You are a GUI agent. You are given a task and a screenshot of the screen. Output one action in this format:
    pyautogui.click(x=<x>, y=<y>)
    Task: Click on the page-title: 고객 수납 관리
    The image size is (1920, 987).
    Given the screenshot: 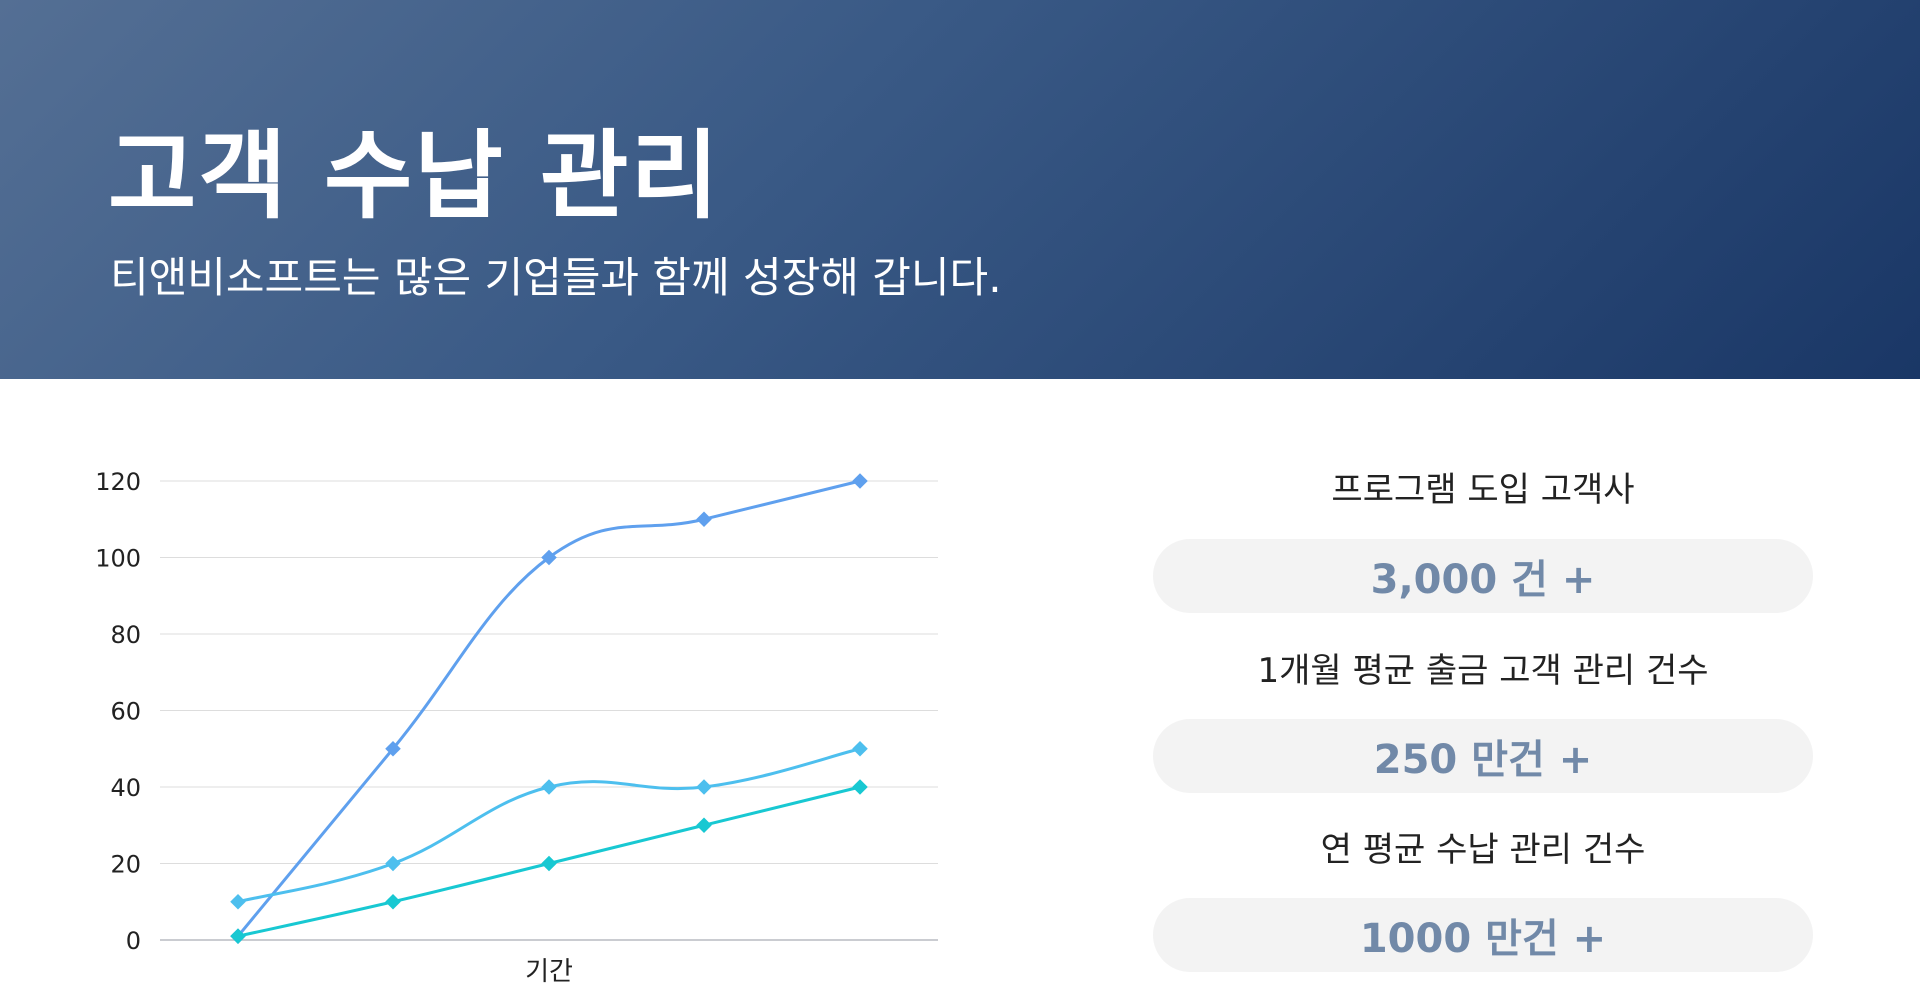 What is the action you would take?
    pyautogui.click(x=414, y=176)
    